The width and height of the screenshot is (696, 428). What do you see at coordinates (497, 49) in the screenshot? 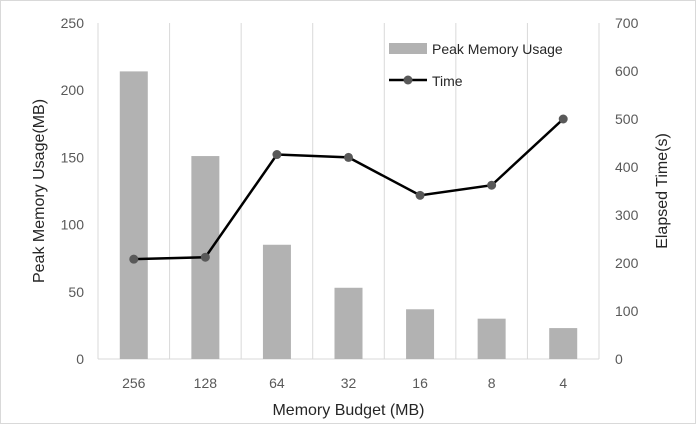
I see `legend-label-peak-memory: Peak Memory Usage` at bounding box center [497, 49].